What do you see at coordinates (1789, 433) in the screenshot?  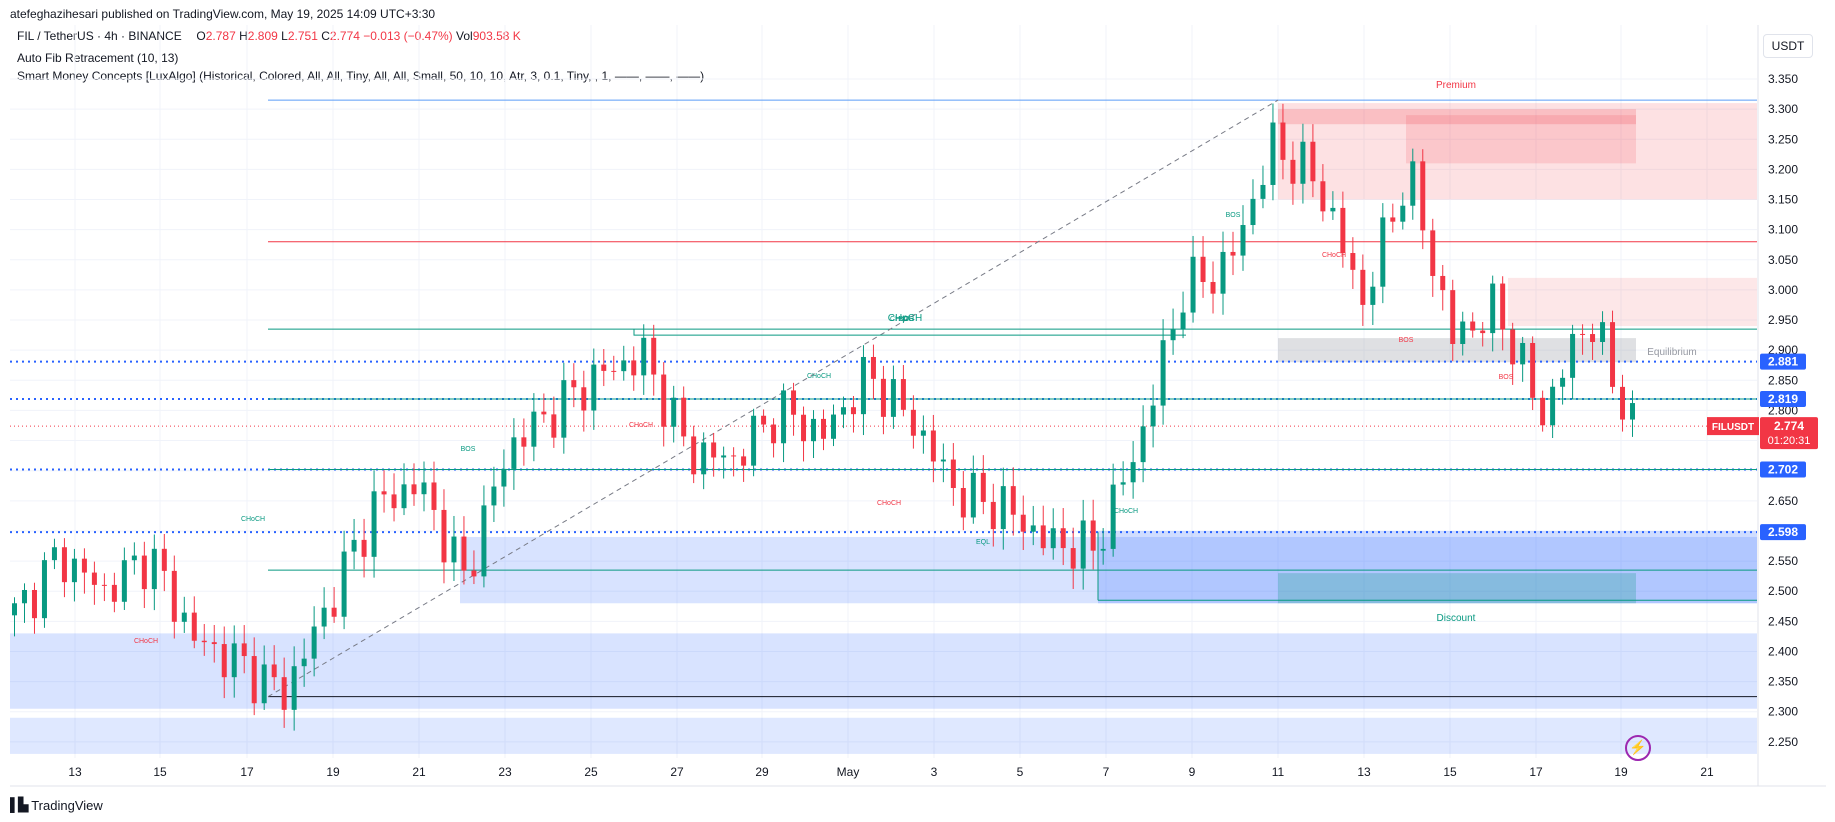 I see `last-price-badge` at bounding box center [1789, 433].